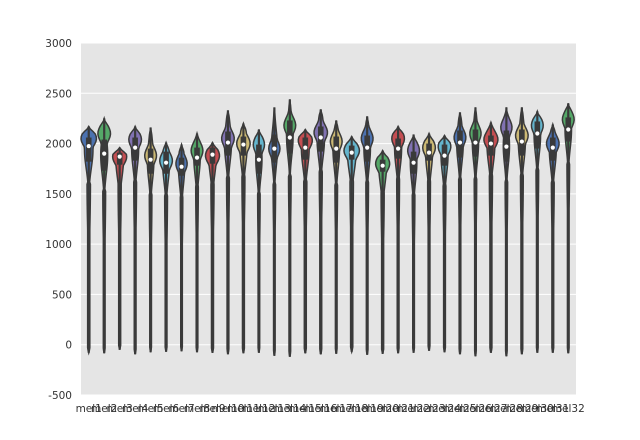  Describe the element at coordinates (413, 243) in the screenshot. I see `violin-mel22` at that location.